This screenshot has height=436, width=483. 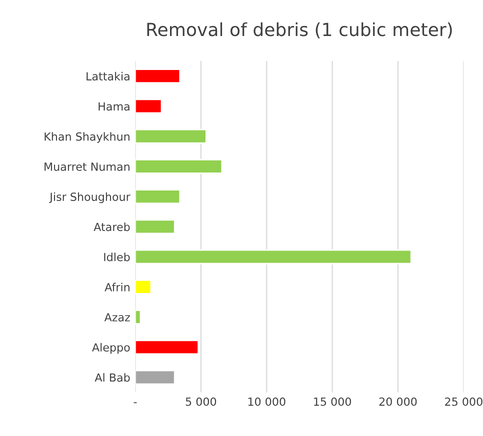 What do you see at coordinates (112, 377) in the screenshot?
I see `y-tick-label: Al Bab` at bounding box center [112, 377].